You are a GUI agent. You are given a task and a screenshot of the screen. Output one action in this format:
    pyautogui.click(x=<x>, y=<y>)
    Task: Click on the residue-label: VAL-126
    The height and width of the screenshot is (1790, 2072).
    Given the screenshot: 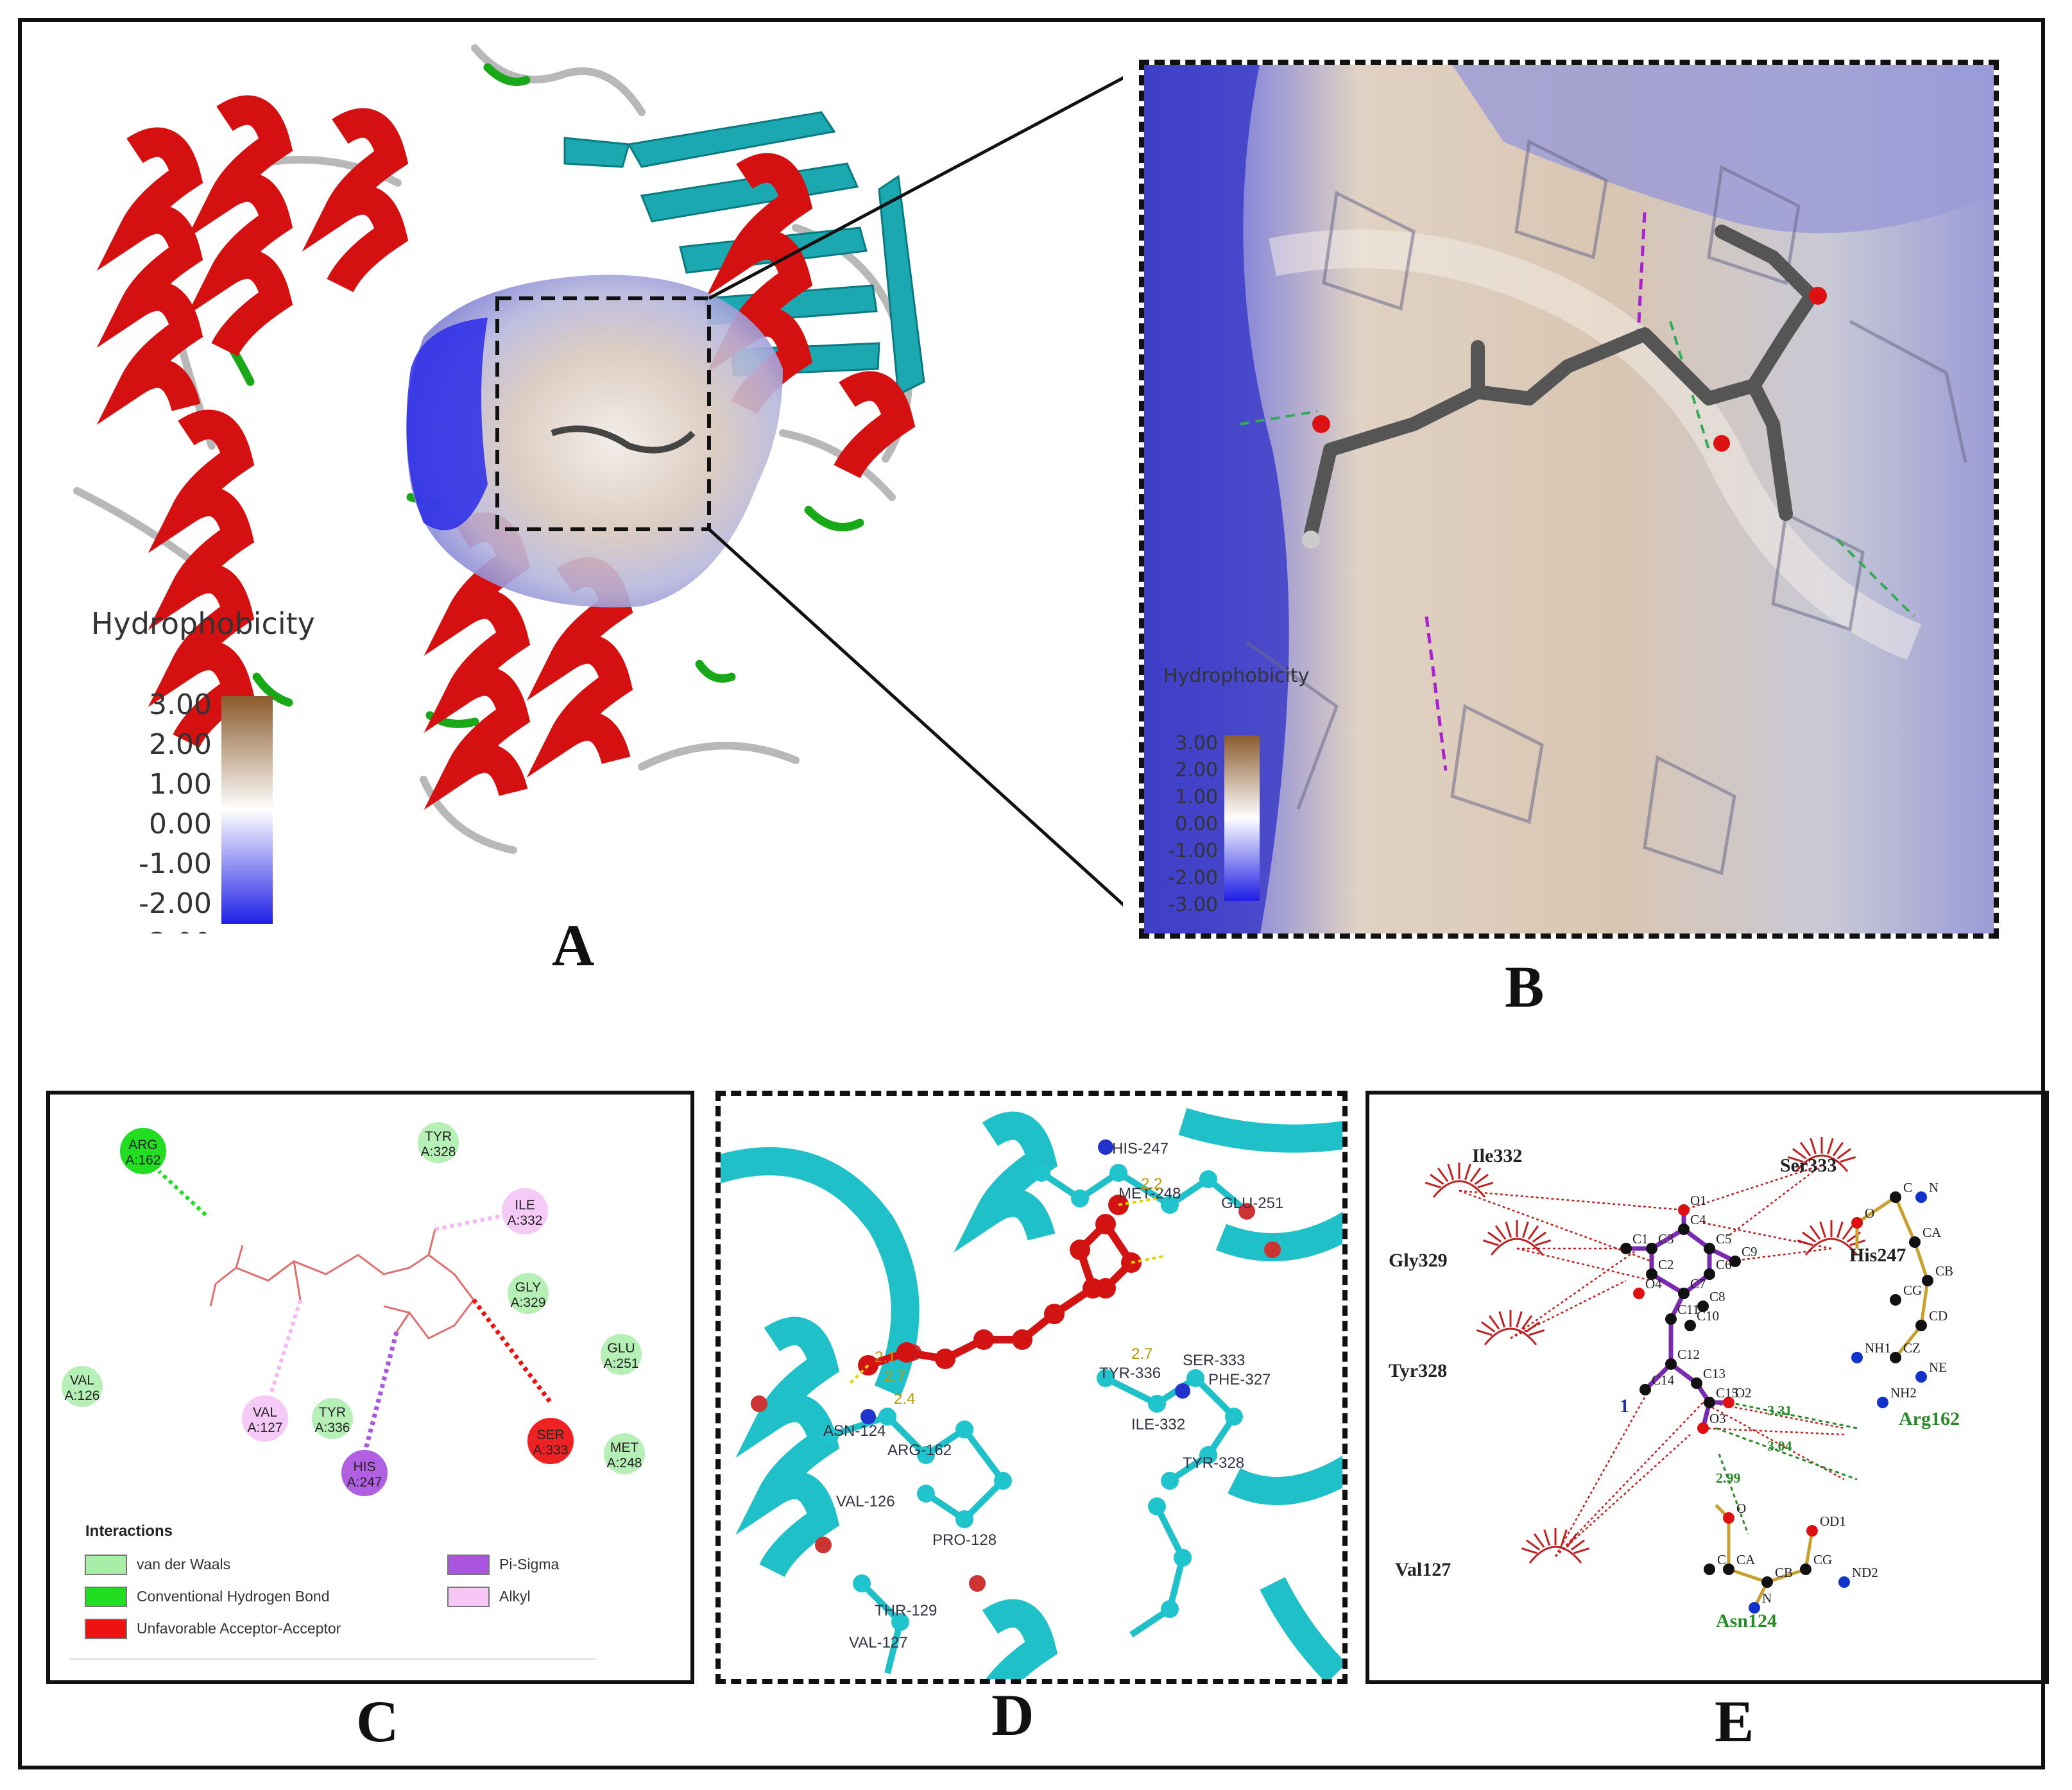 What is the action you would take?
    pyautogui.click(x=865, y=1501)
    